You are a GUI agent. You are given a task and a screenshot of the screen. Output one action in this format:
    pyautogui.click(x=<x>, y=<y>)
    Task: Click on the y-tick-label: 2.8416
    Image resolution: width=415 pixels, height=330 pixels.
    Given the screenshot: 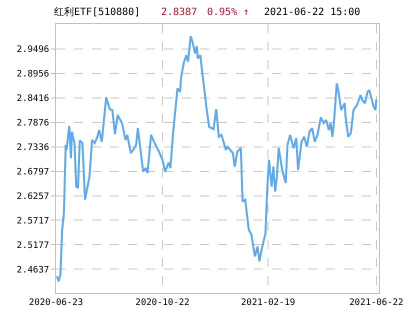 What is the action you would take?
    pyautogui.click(x=33, y=99)
    